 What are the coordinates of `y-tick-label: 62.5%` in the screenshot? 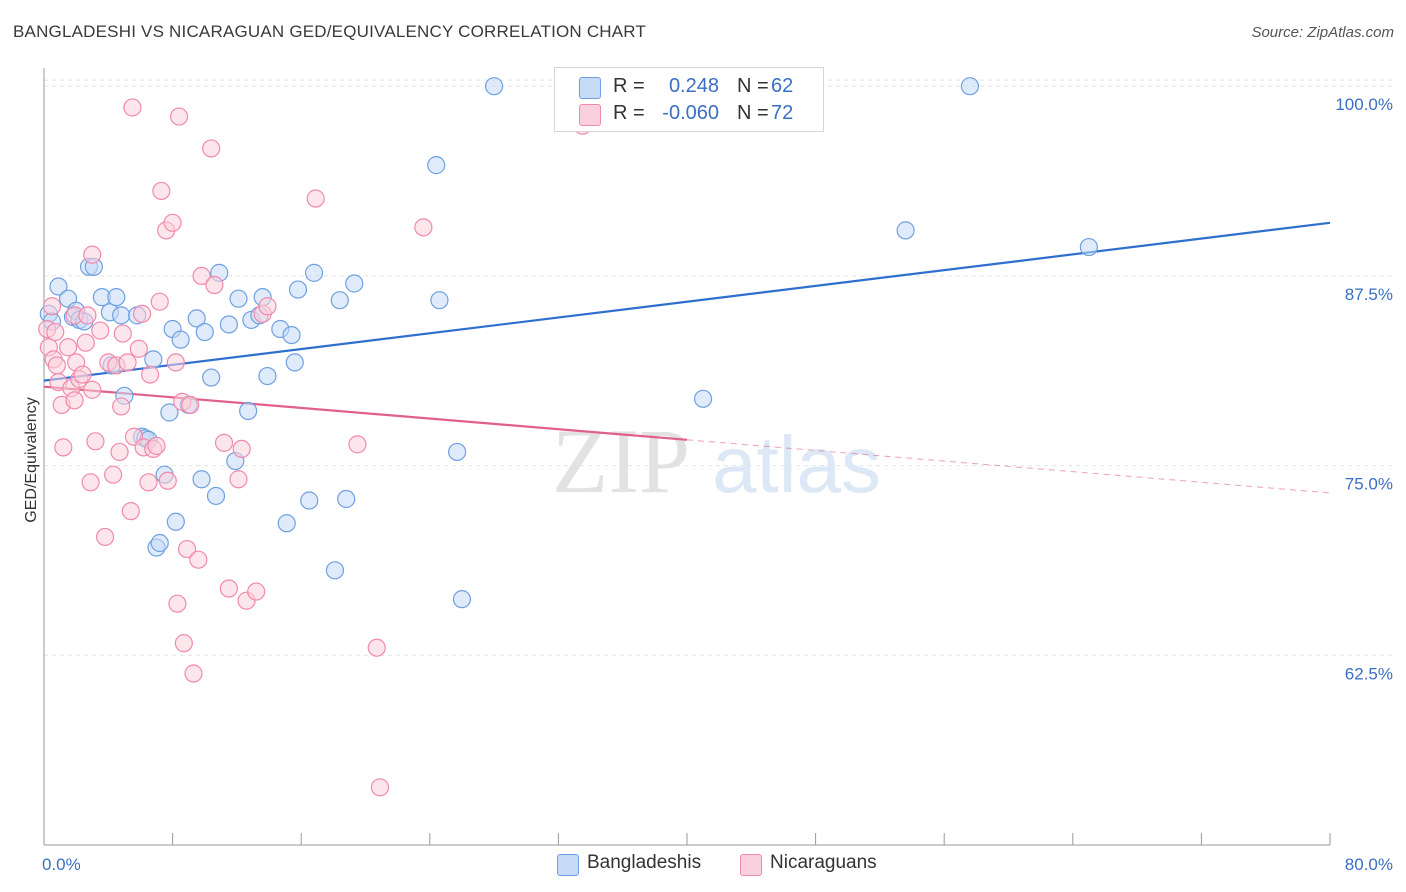 It's located at (1369, 673).